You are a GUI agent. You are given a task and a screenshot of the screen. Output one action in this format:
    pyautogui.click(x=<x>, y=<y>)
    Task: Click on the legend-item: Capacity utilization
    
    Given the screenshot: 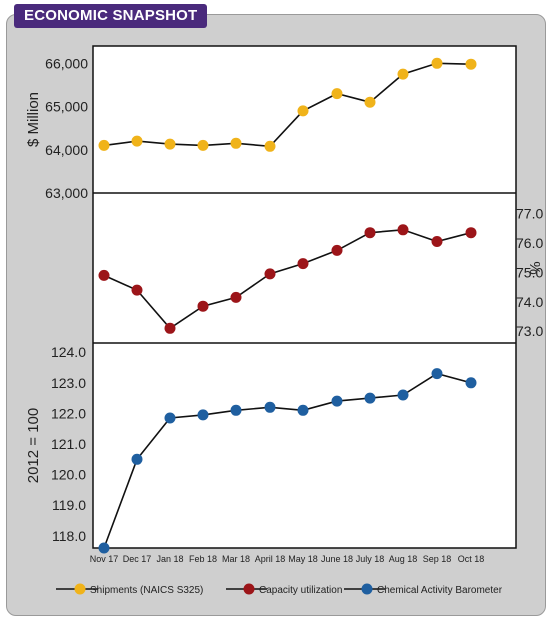 What is the action you would take?
    pyautogui.click(x=284, y=589)
    